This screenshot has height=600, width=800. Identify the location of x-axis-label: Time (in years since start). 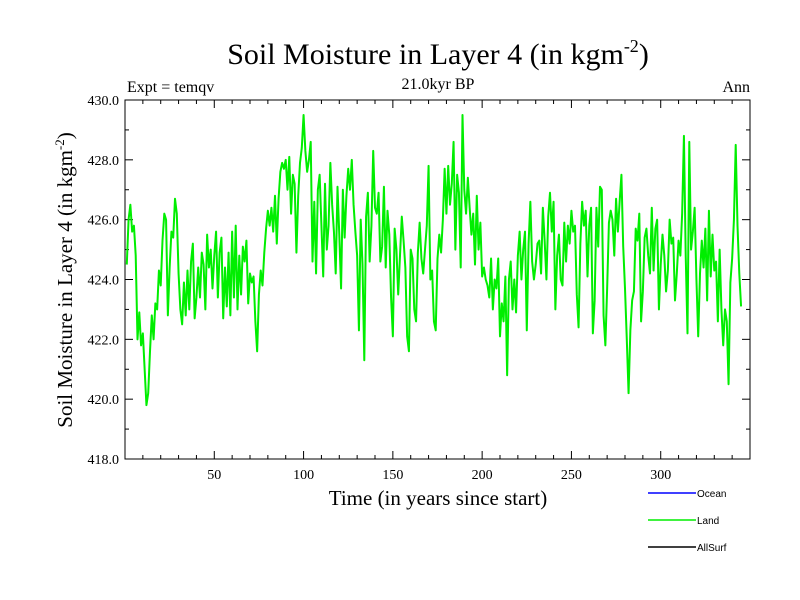
(438, 498).